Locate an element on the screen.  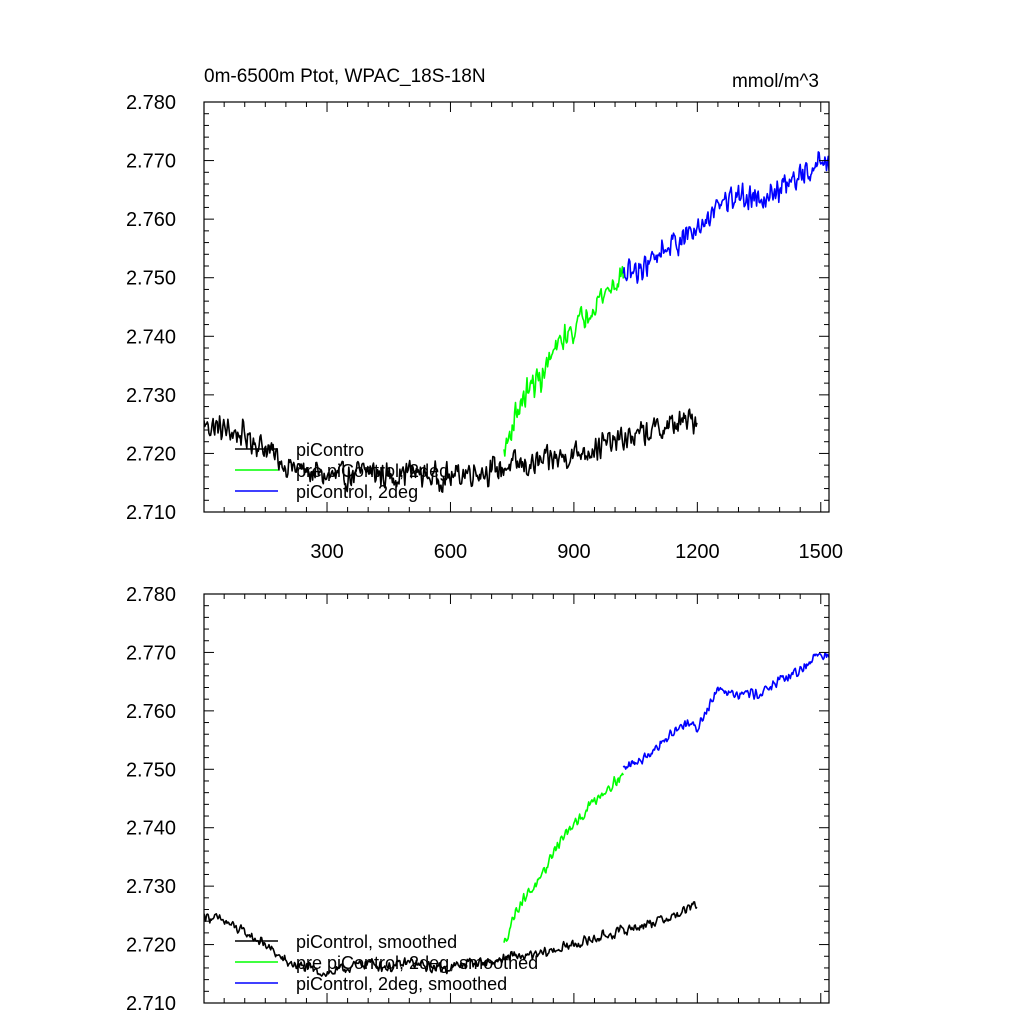
legend-label-2: piControl, 2deg is located at coordinates (357, 492).